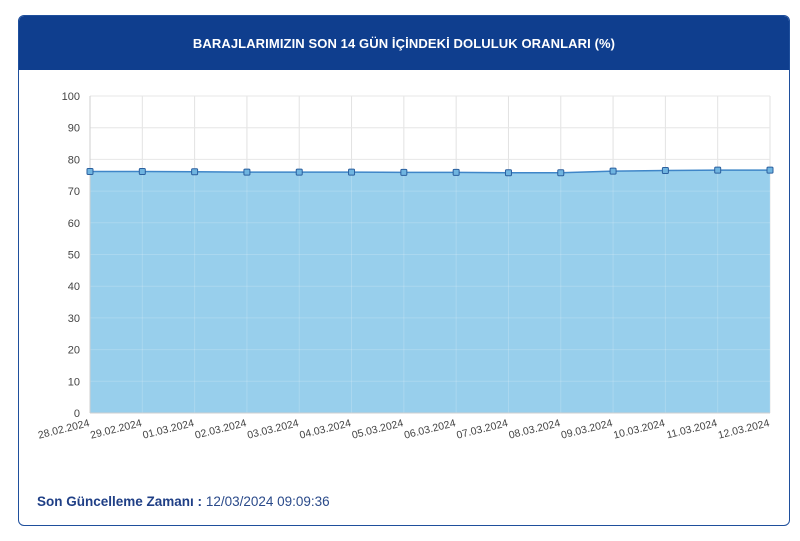 This screenshot has width=800, height=541. What do you see at coordinates (74, 287) in the screenshot?
I see `y-tick-label: 40` at bounding box center [74, 287].